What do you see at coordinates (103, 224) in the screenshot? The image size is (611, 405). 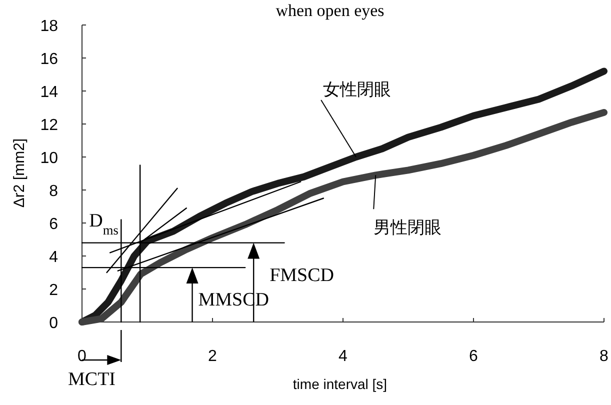 I see `annotation: D$_{ms}$` at bounding box center [103, 224].